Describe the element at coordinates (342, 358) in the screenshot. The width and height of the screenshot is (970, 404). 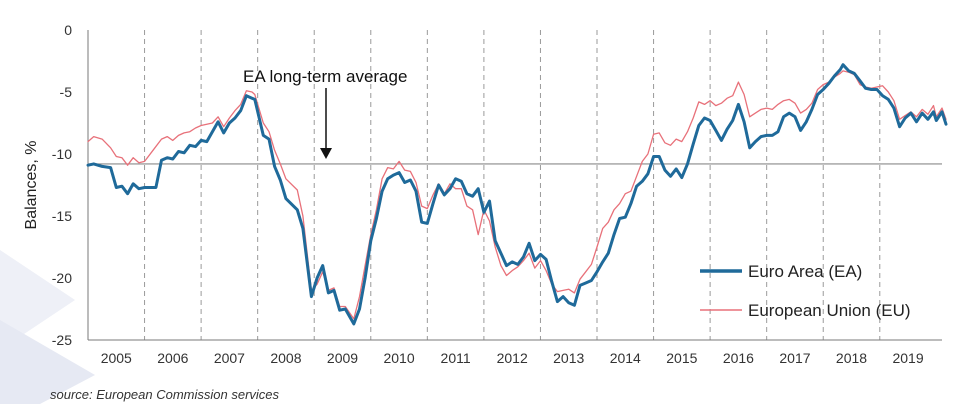
I see `x-tick-label-2009: 2009` at that location.